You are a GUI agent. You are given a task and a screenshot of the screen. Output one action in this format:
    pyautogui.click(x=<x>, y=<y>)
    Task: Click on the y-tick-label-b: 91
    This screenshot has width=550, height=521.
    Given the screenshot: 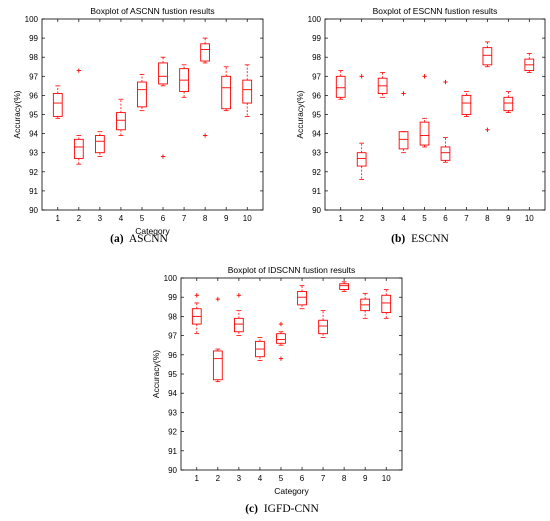 What is the action you would take?
    pyautogui.click(x=316, y=191)
    